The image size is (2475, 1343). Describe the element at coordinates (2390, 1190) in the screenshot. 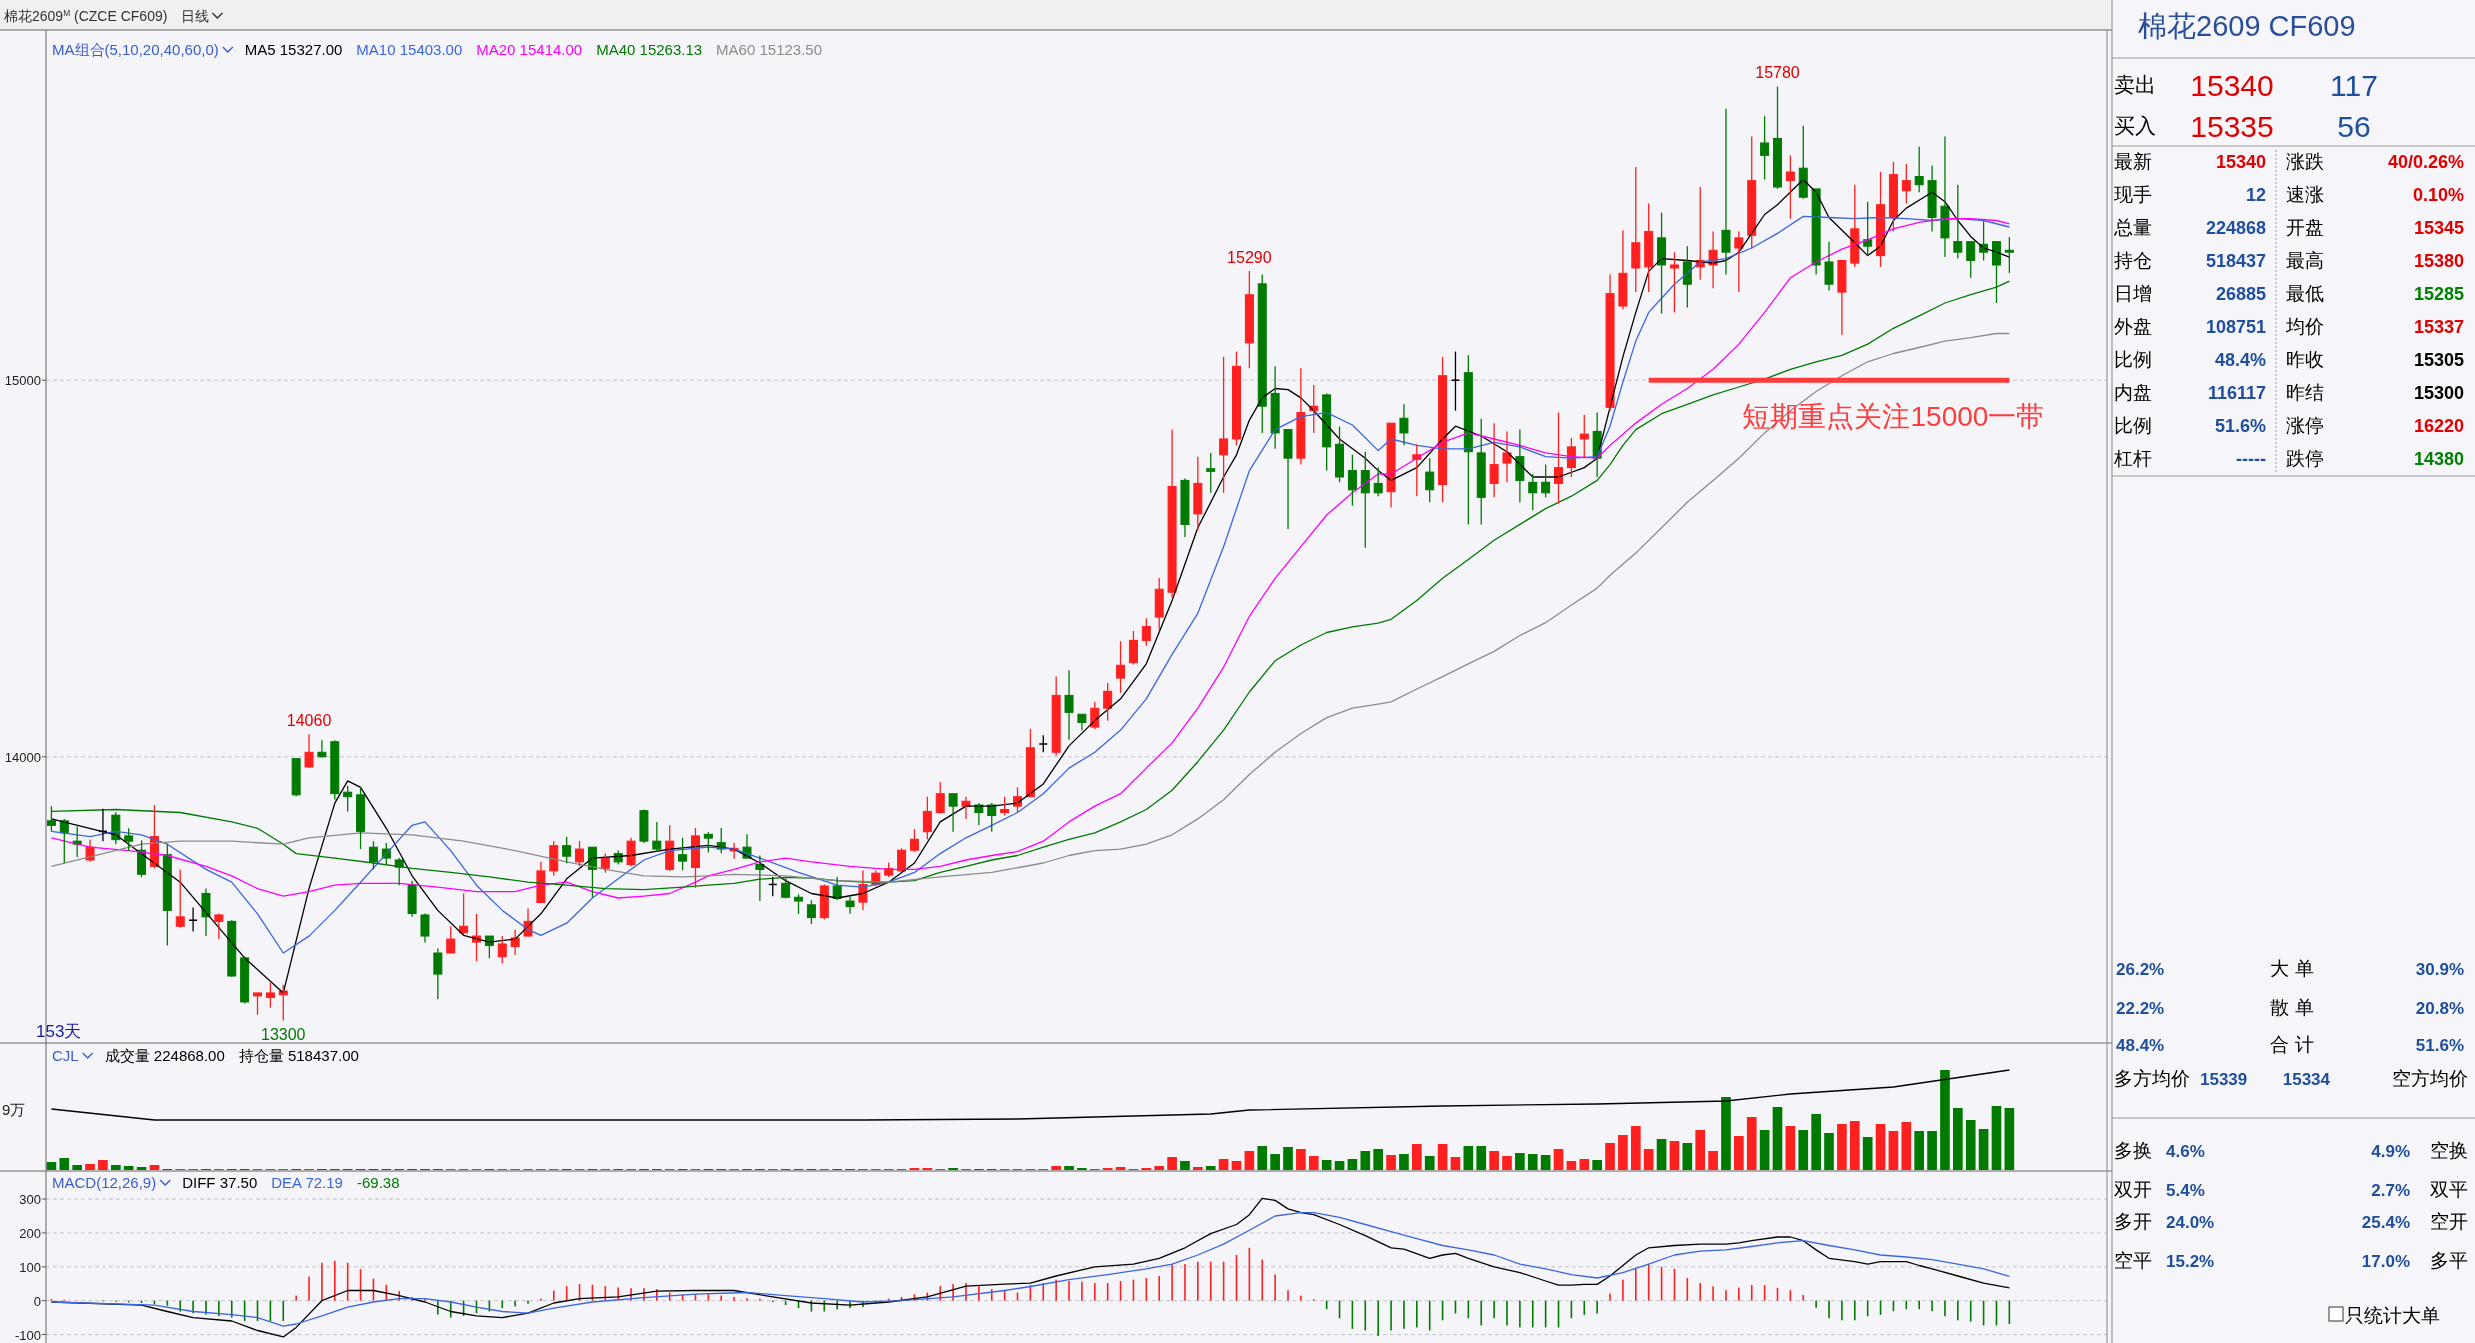

I see `text: 2.7%` at that location.